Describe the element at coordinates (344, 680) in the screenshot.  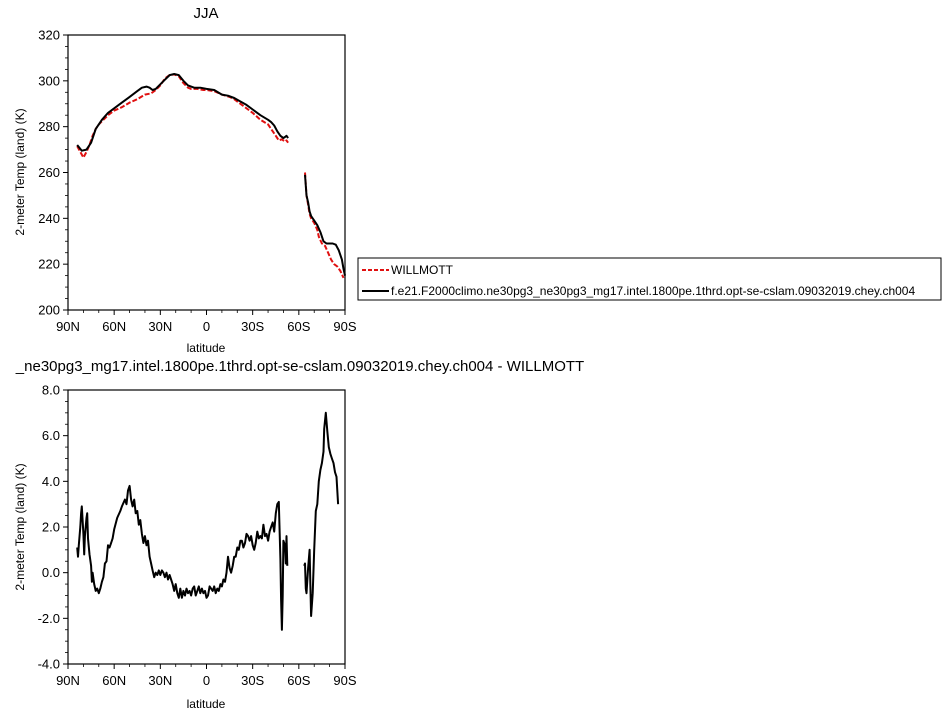
I see `bottom-x-tick-label: 90S` at that location.